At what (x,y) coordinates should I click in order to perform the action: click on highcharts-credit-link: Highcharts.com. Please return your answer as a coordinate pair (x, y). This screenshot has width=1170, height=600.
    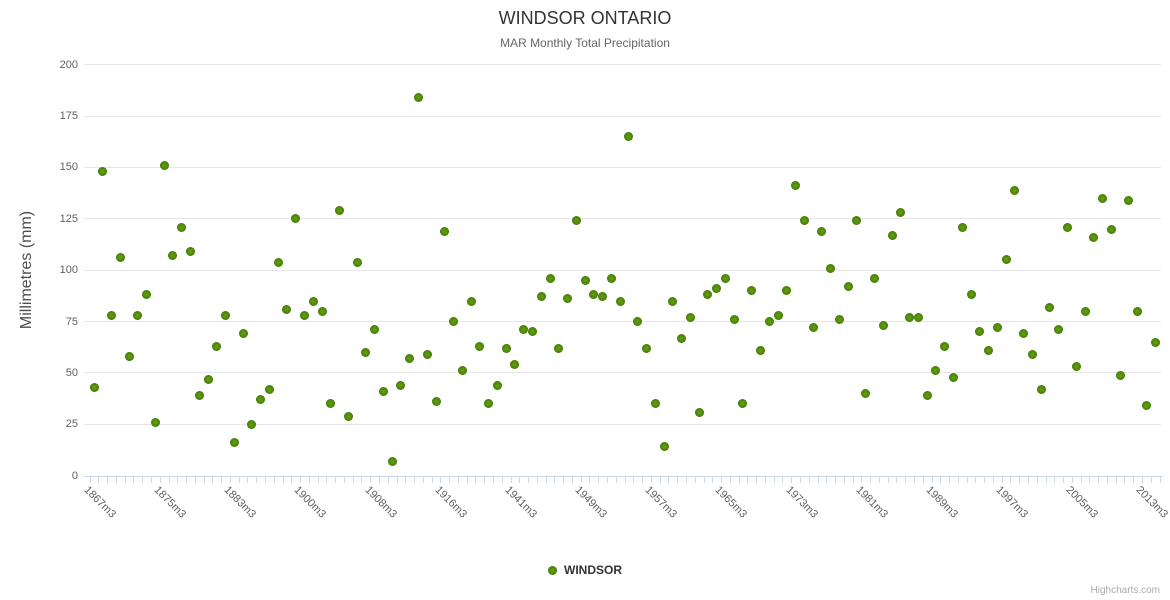
    Looking at the image, I should click on (1125, 590).